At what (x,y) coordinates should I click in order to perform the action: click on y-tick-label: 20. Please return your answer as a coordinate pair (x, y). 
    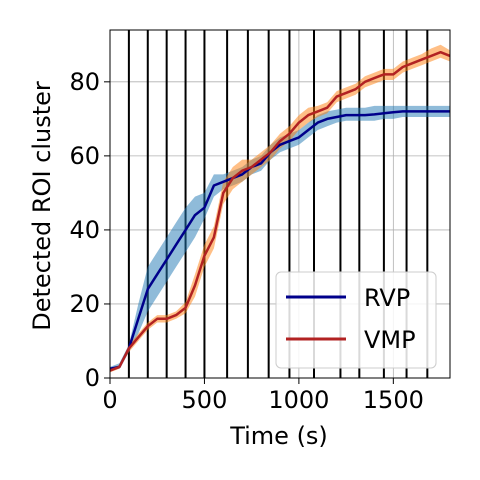
    Looking at the image, I should click on (84, 304).